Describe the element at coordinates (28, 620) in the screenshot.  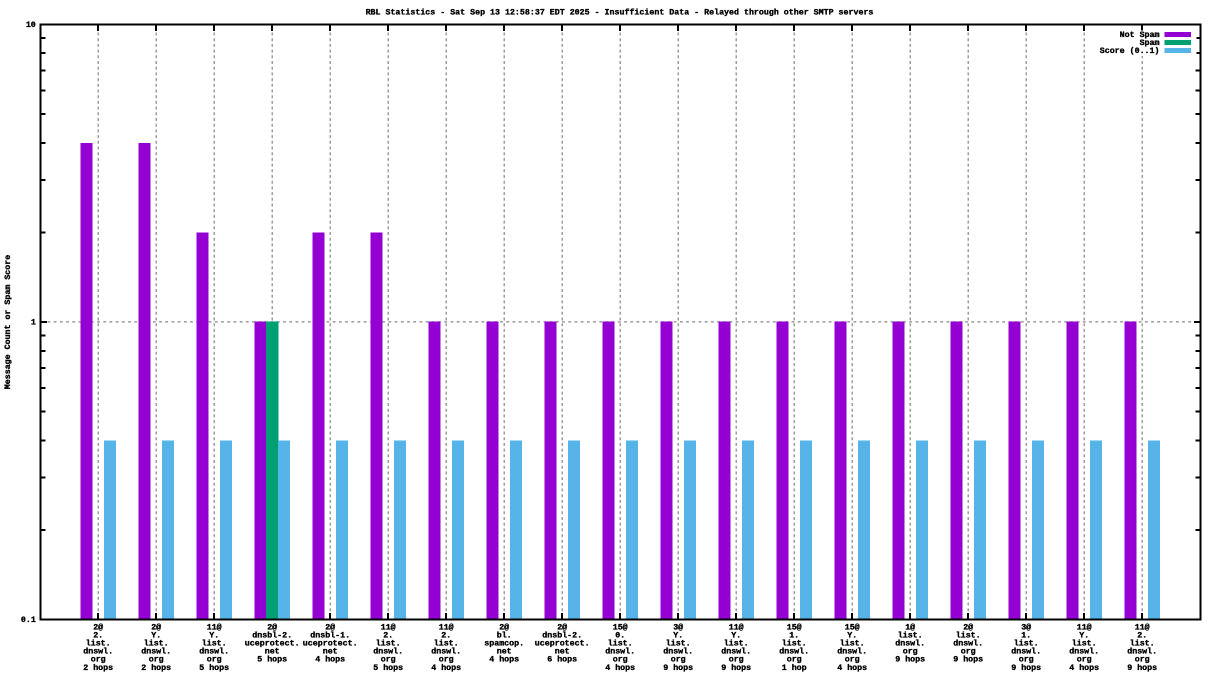
I see `svg-text: 0.1` at that location.